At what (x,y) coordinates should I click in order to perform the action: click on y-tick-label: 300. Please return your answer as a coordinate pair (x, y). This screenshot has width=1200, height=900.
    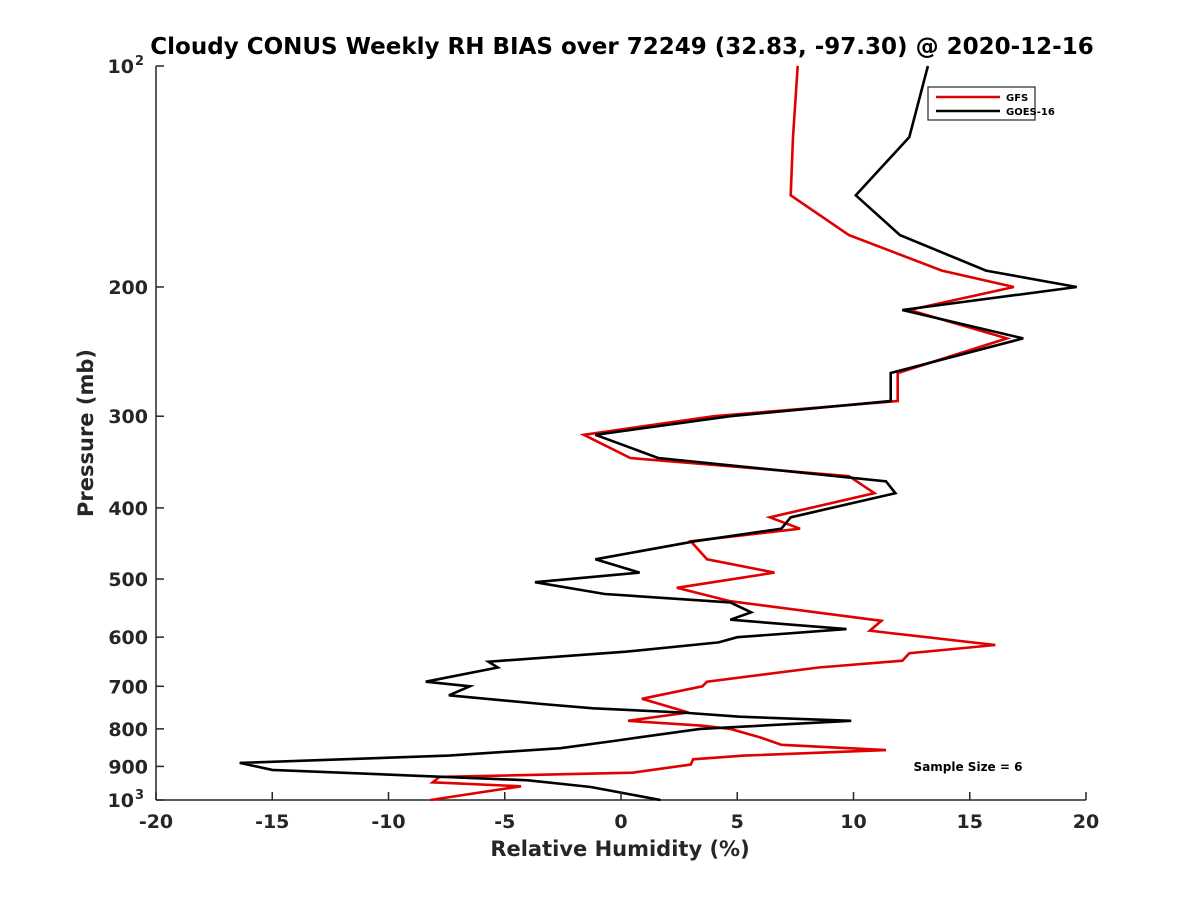
    Looking at the image, I should click on (128, 417).